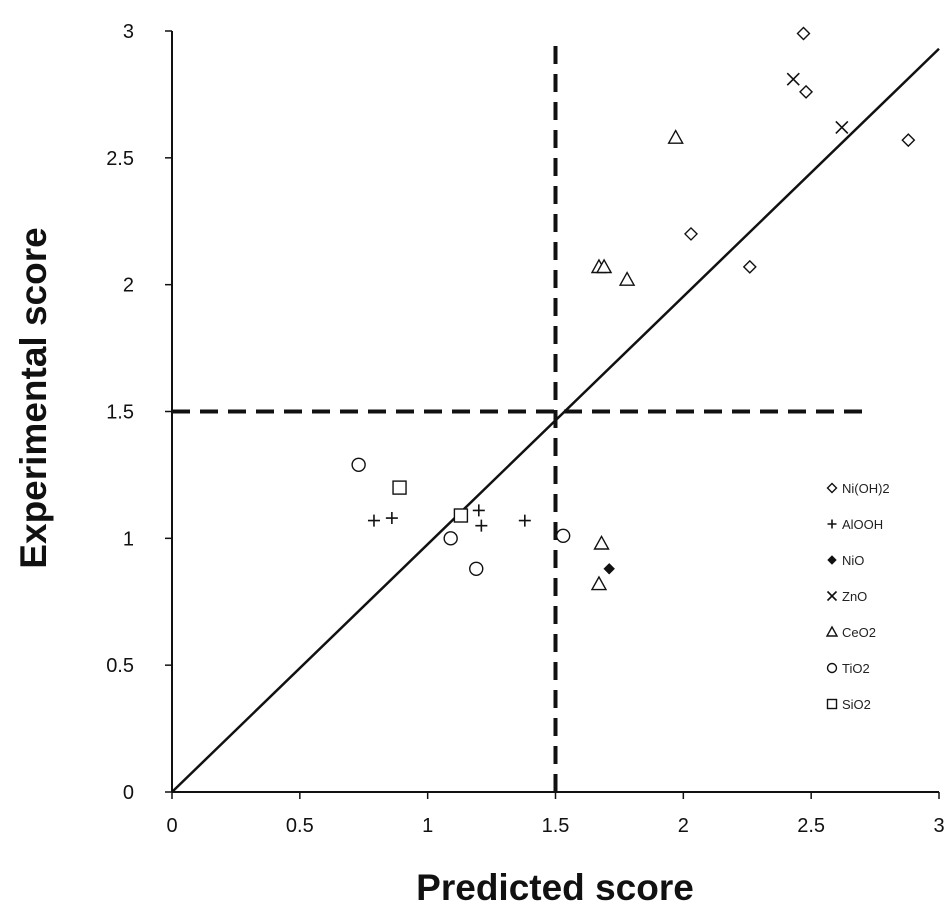  Describe the element at coordinates (171, 826) in the screenshot. I see `x-tick-label: 0` at that location.